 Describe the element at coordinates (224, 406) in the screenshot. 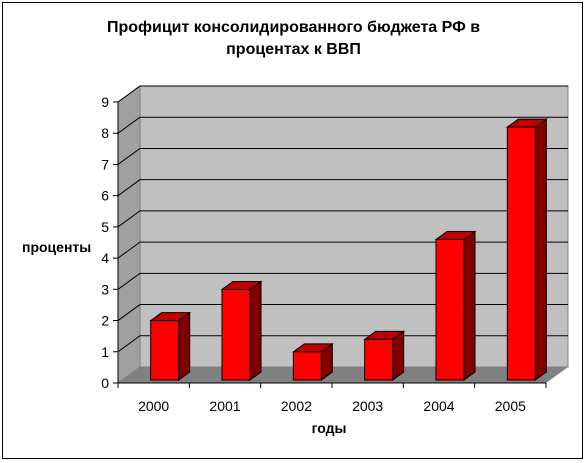

I see `x-tick-label: 2001` at that location.